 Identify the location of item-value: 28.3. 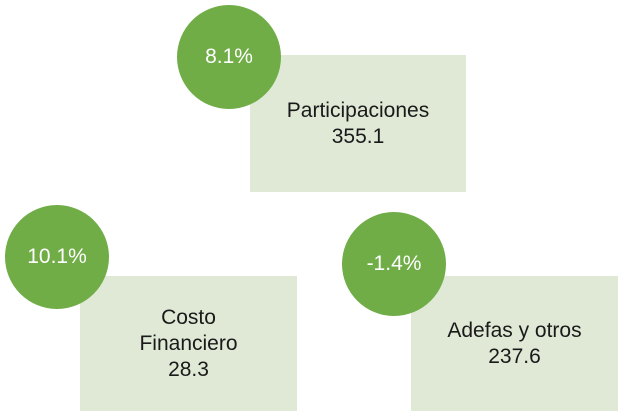
(188, 369).